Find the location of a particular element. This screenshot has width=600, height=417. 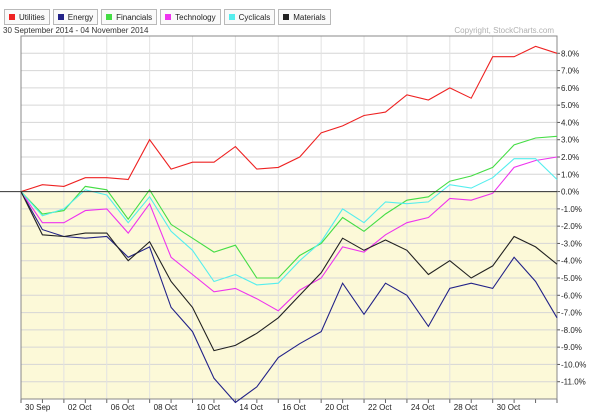

y-tick-label: 3.0% is located at coordinates (570, 140).